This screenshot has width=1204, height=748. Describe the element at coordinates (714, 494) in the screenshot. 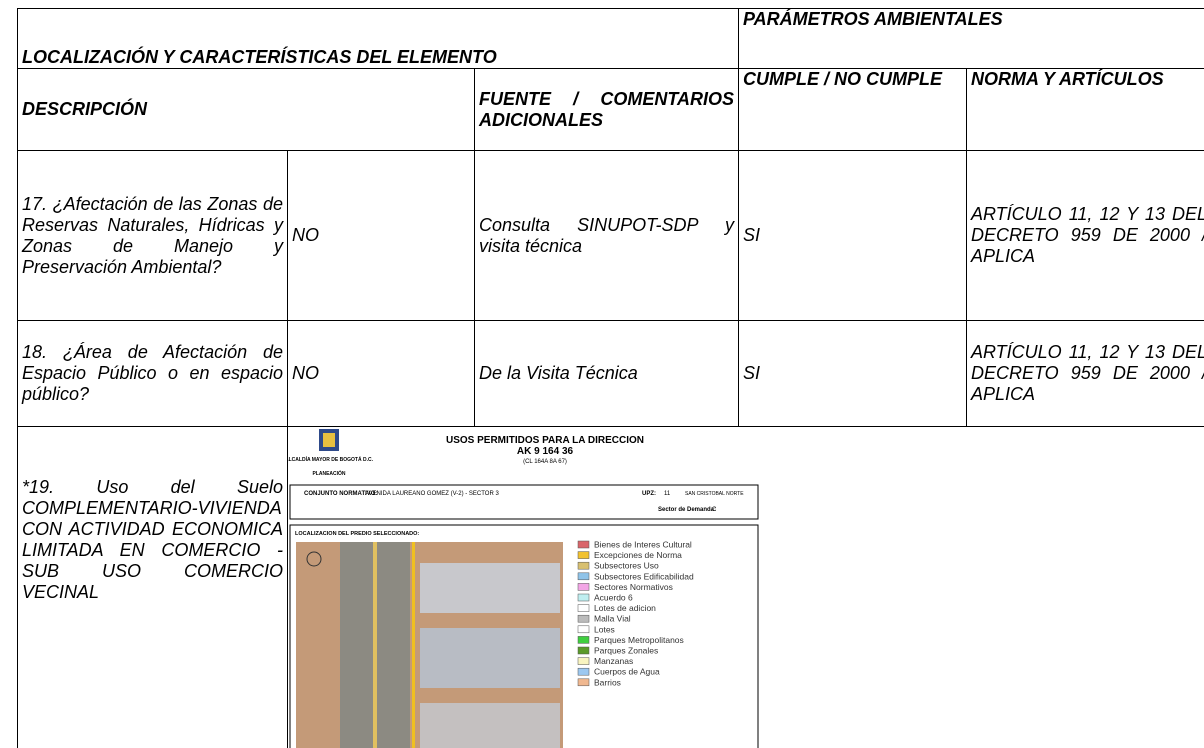

I see `value: SAN CRISTOBAL NORTE` at that location.